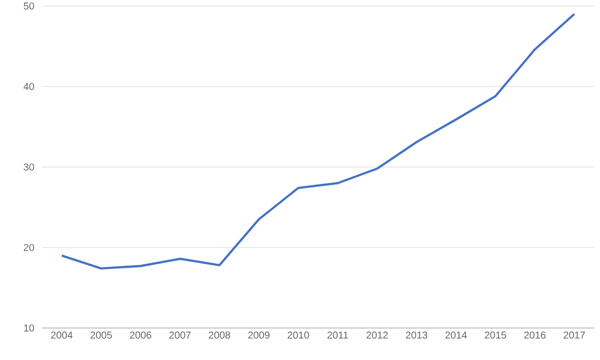 This screenshot has width=600, height=360. What do you see at coordinates (29, 167) in the screenshot?
I see `y-tick-label: 30` at bounding box center [29, 167].